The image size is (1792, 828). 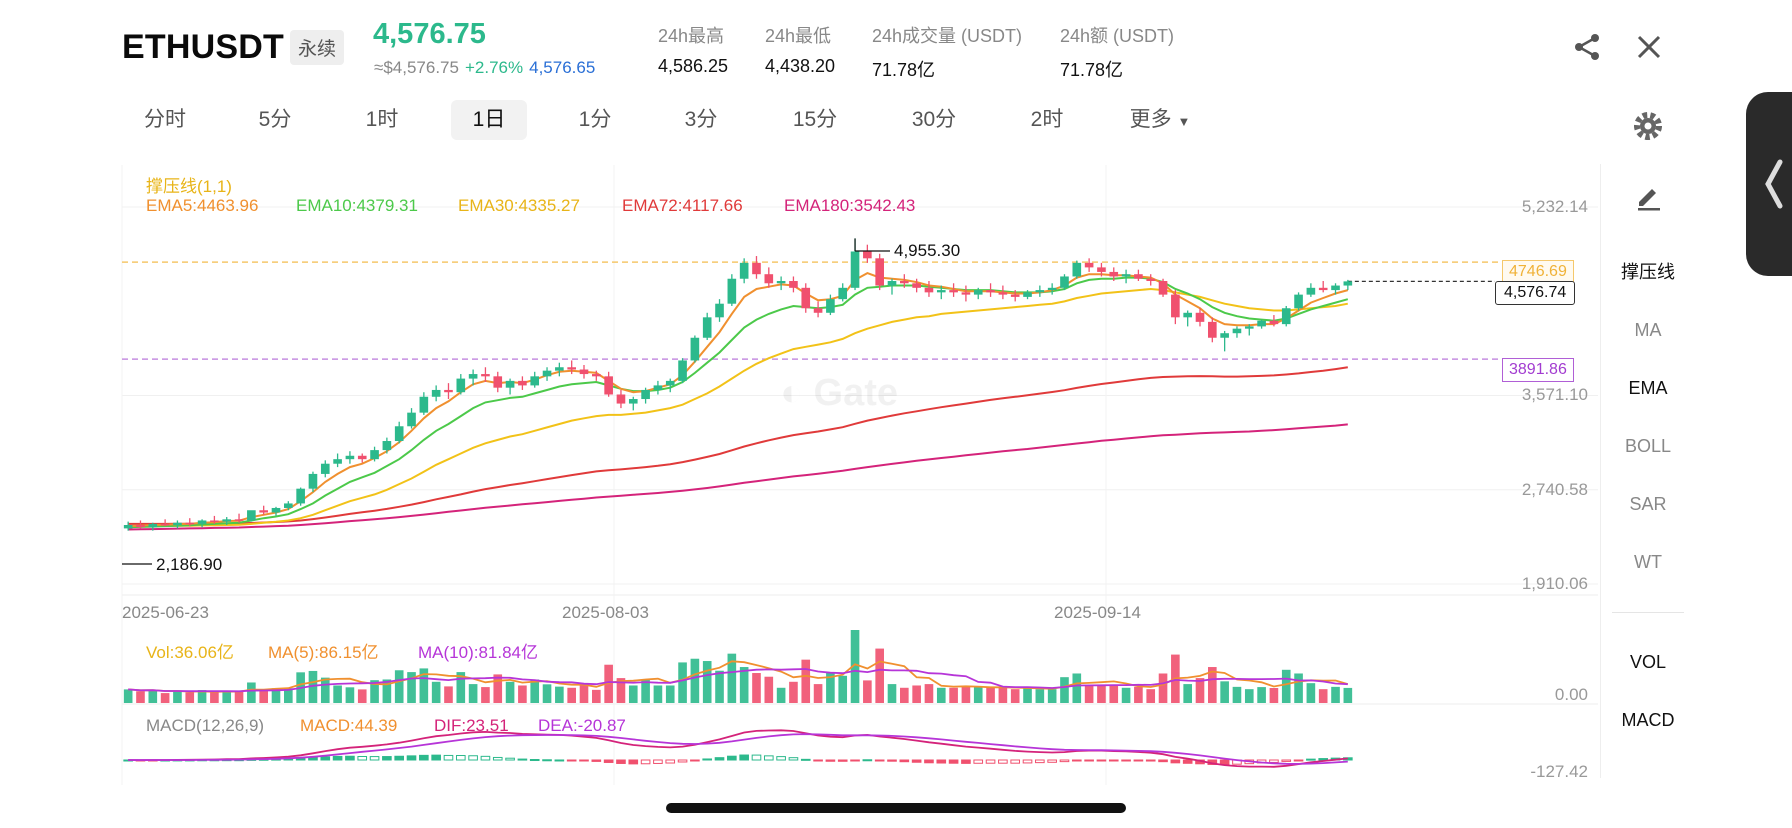 What do you see at coordinates (815, 119) in the screenshot?
I see `tab-timeframe-15m: 15分` at bounding box center [815, 119].